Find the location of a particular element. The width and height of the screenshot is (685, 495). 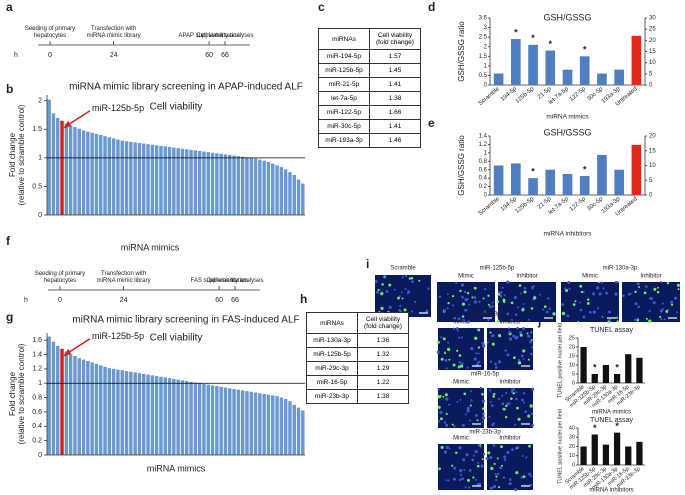

micrograph-group-title: miR-130a-3p is located at coordinates (620, 269).